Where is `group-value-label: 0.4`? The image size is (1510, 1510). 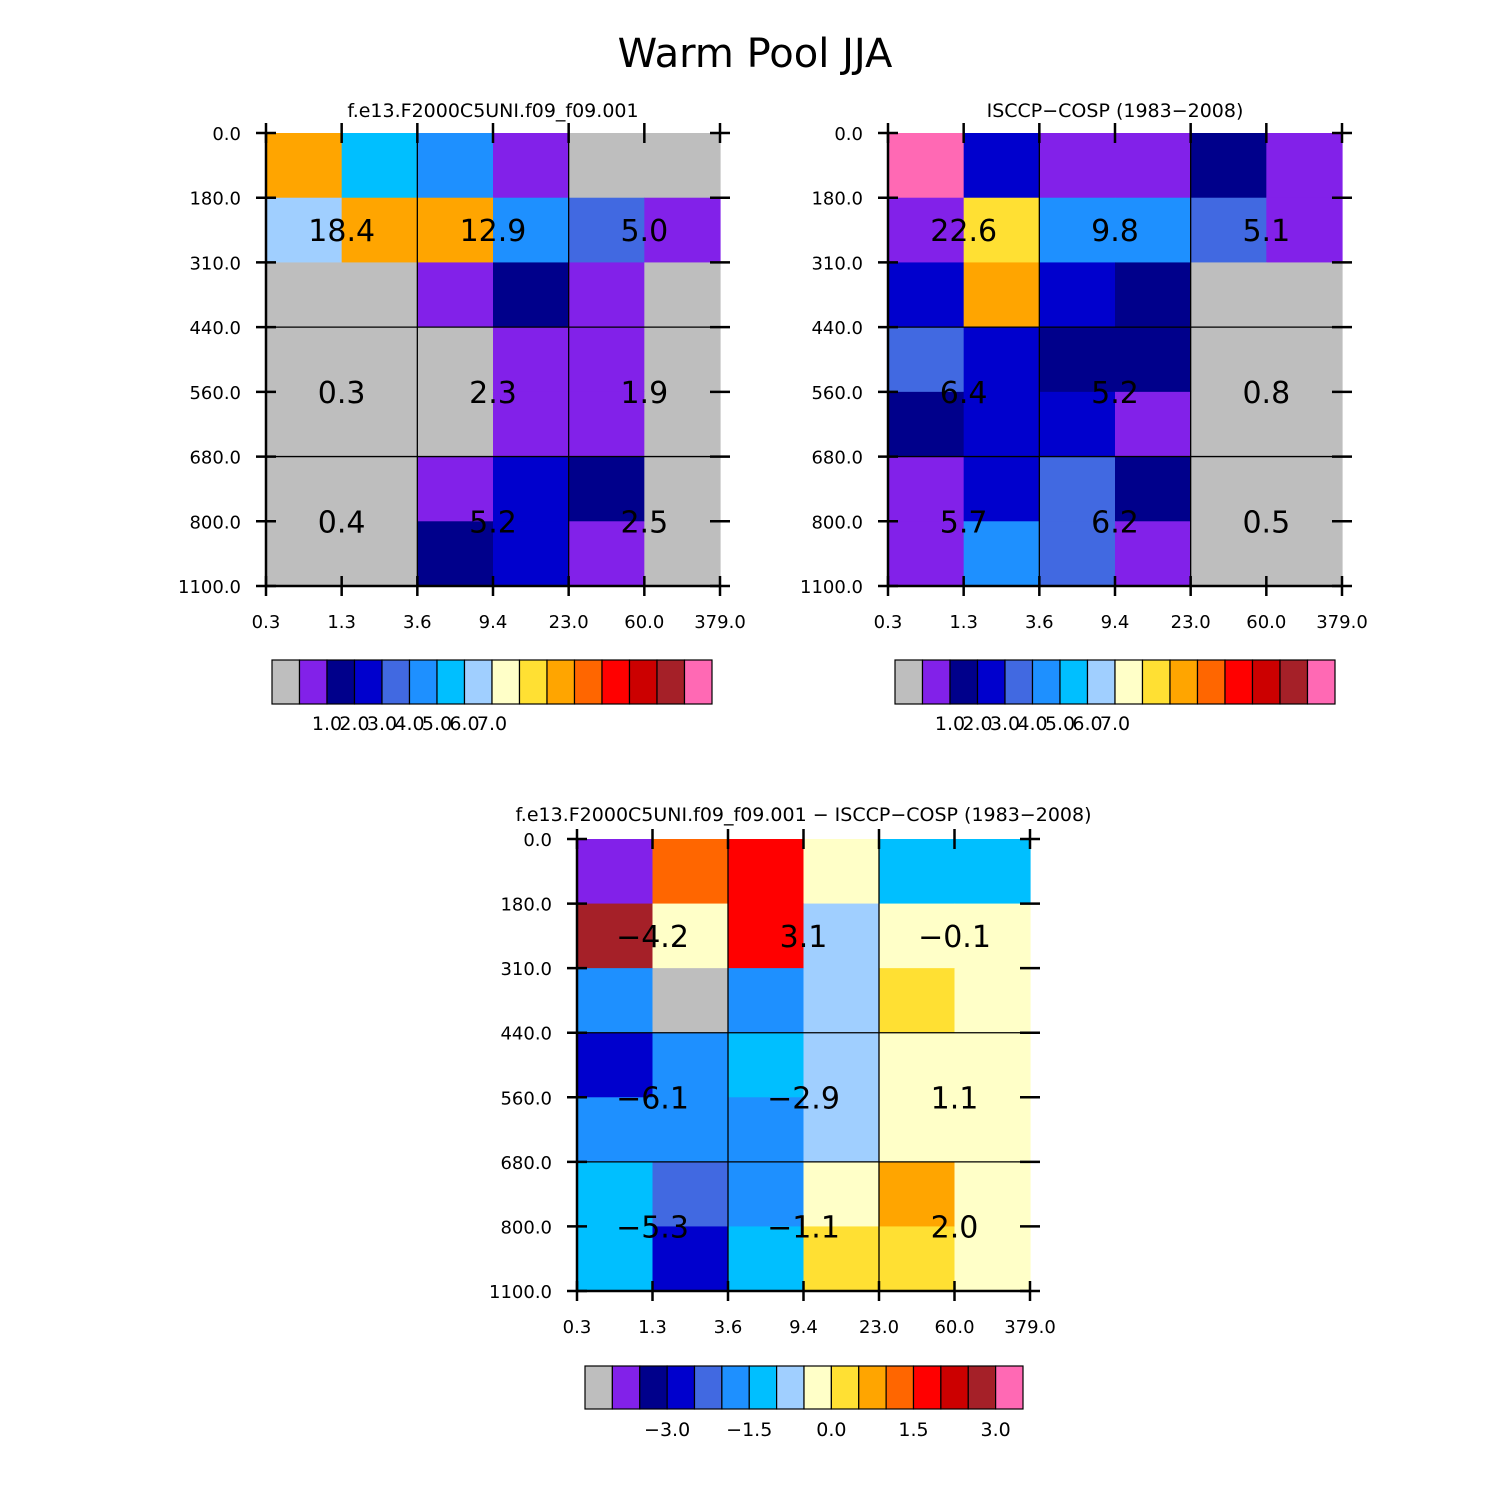
group-value-label: 0.4 is located at coordinates (342, 522).